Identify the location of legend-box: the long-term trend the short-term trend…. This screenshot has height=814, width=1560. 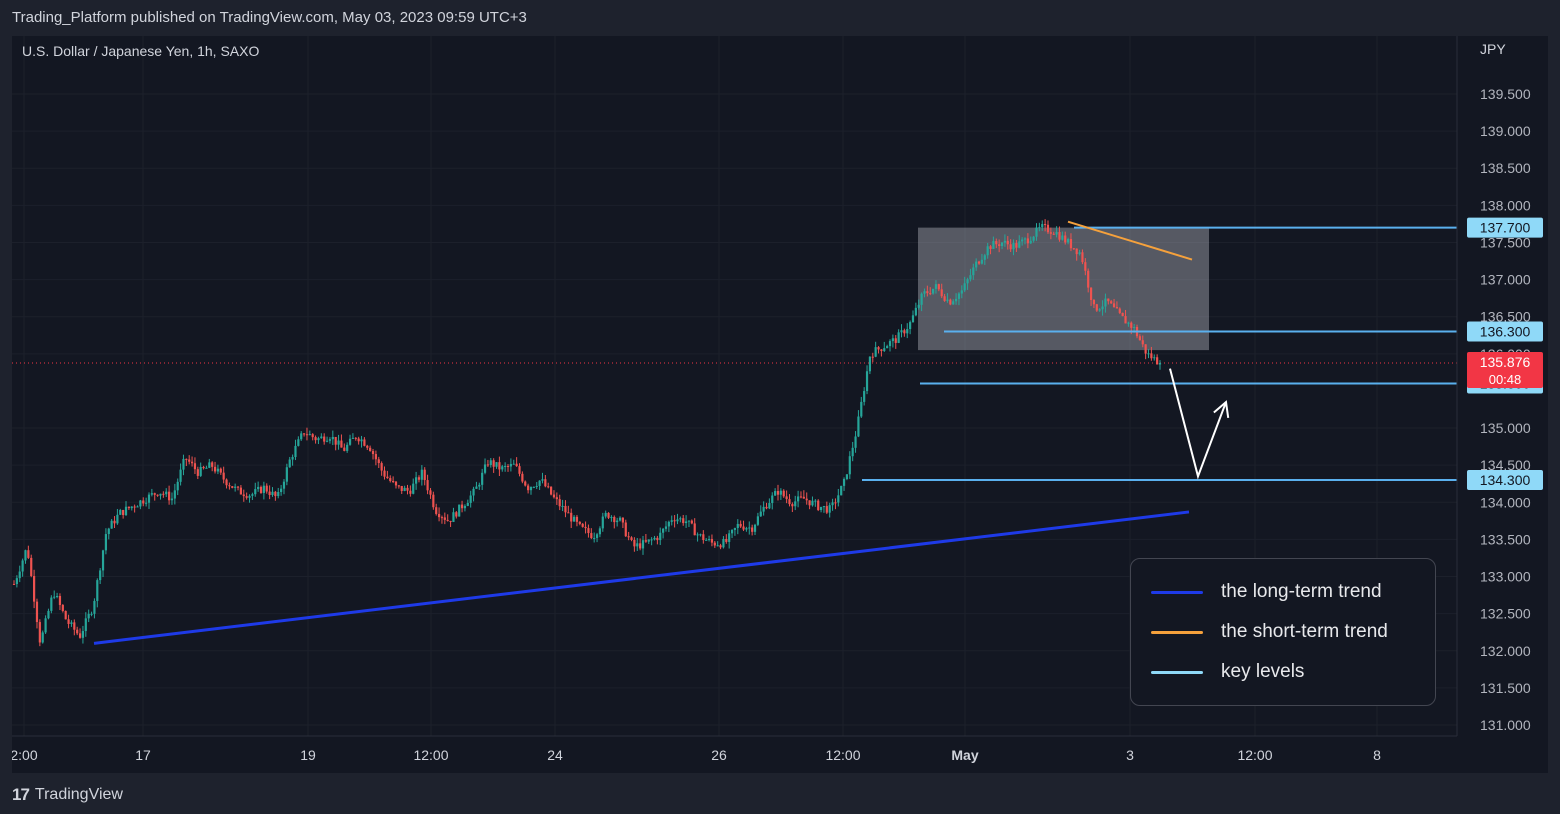
(1283, 632).